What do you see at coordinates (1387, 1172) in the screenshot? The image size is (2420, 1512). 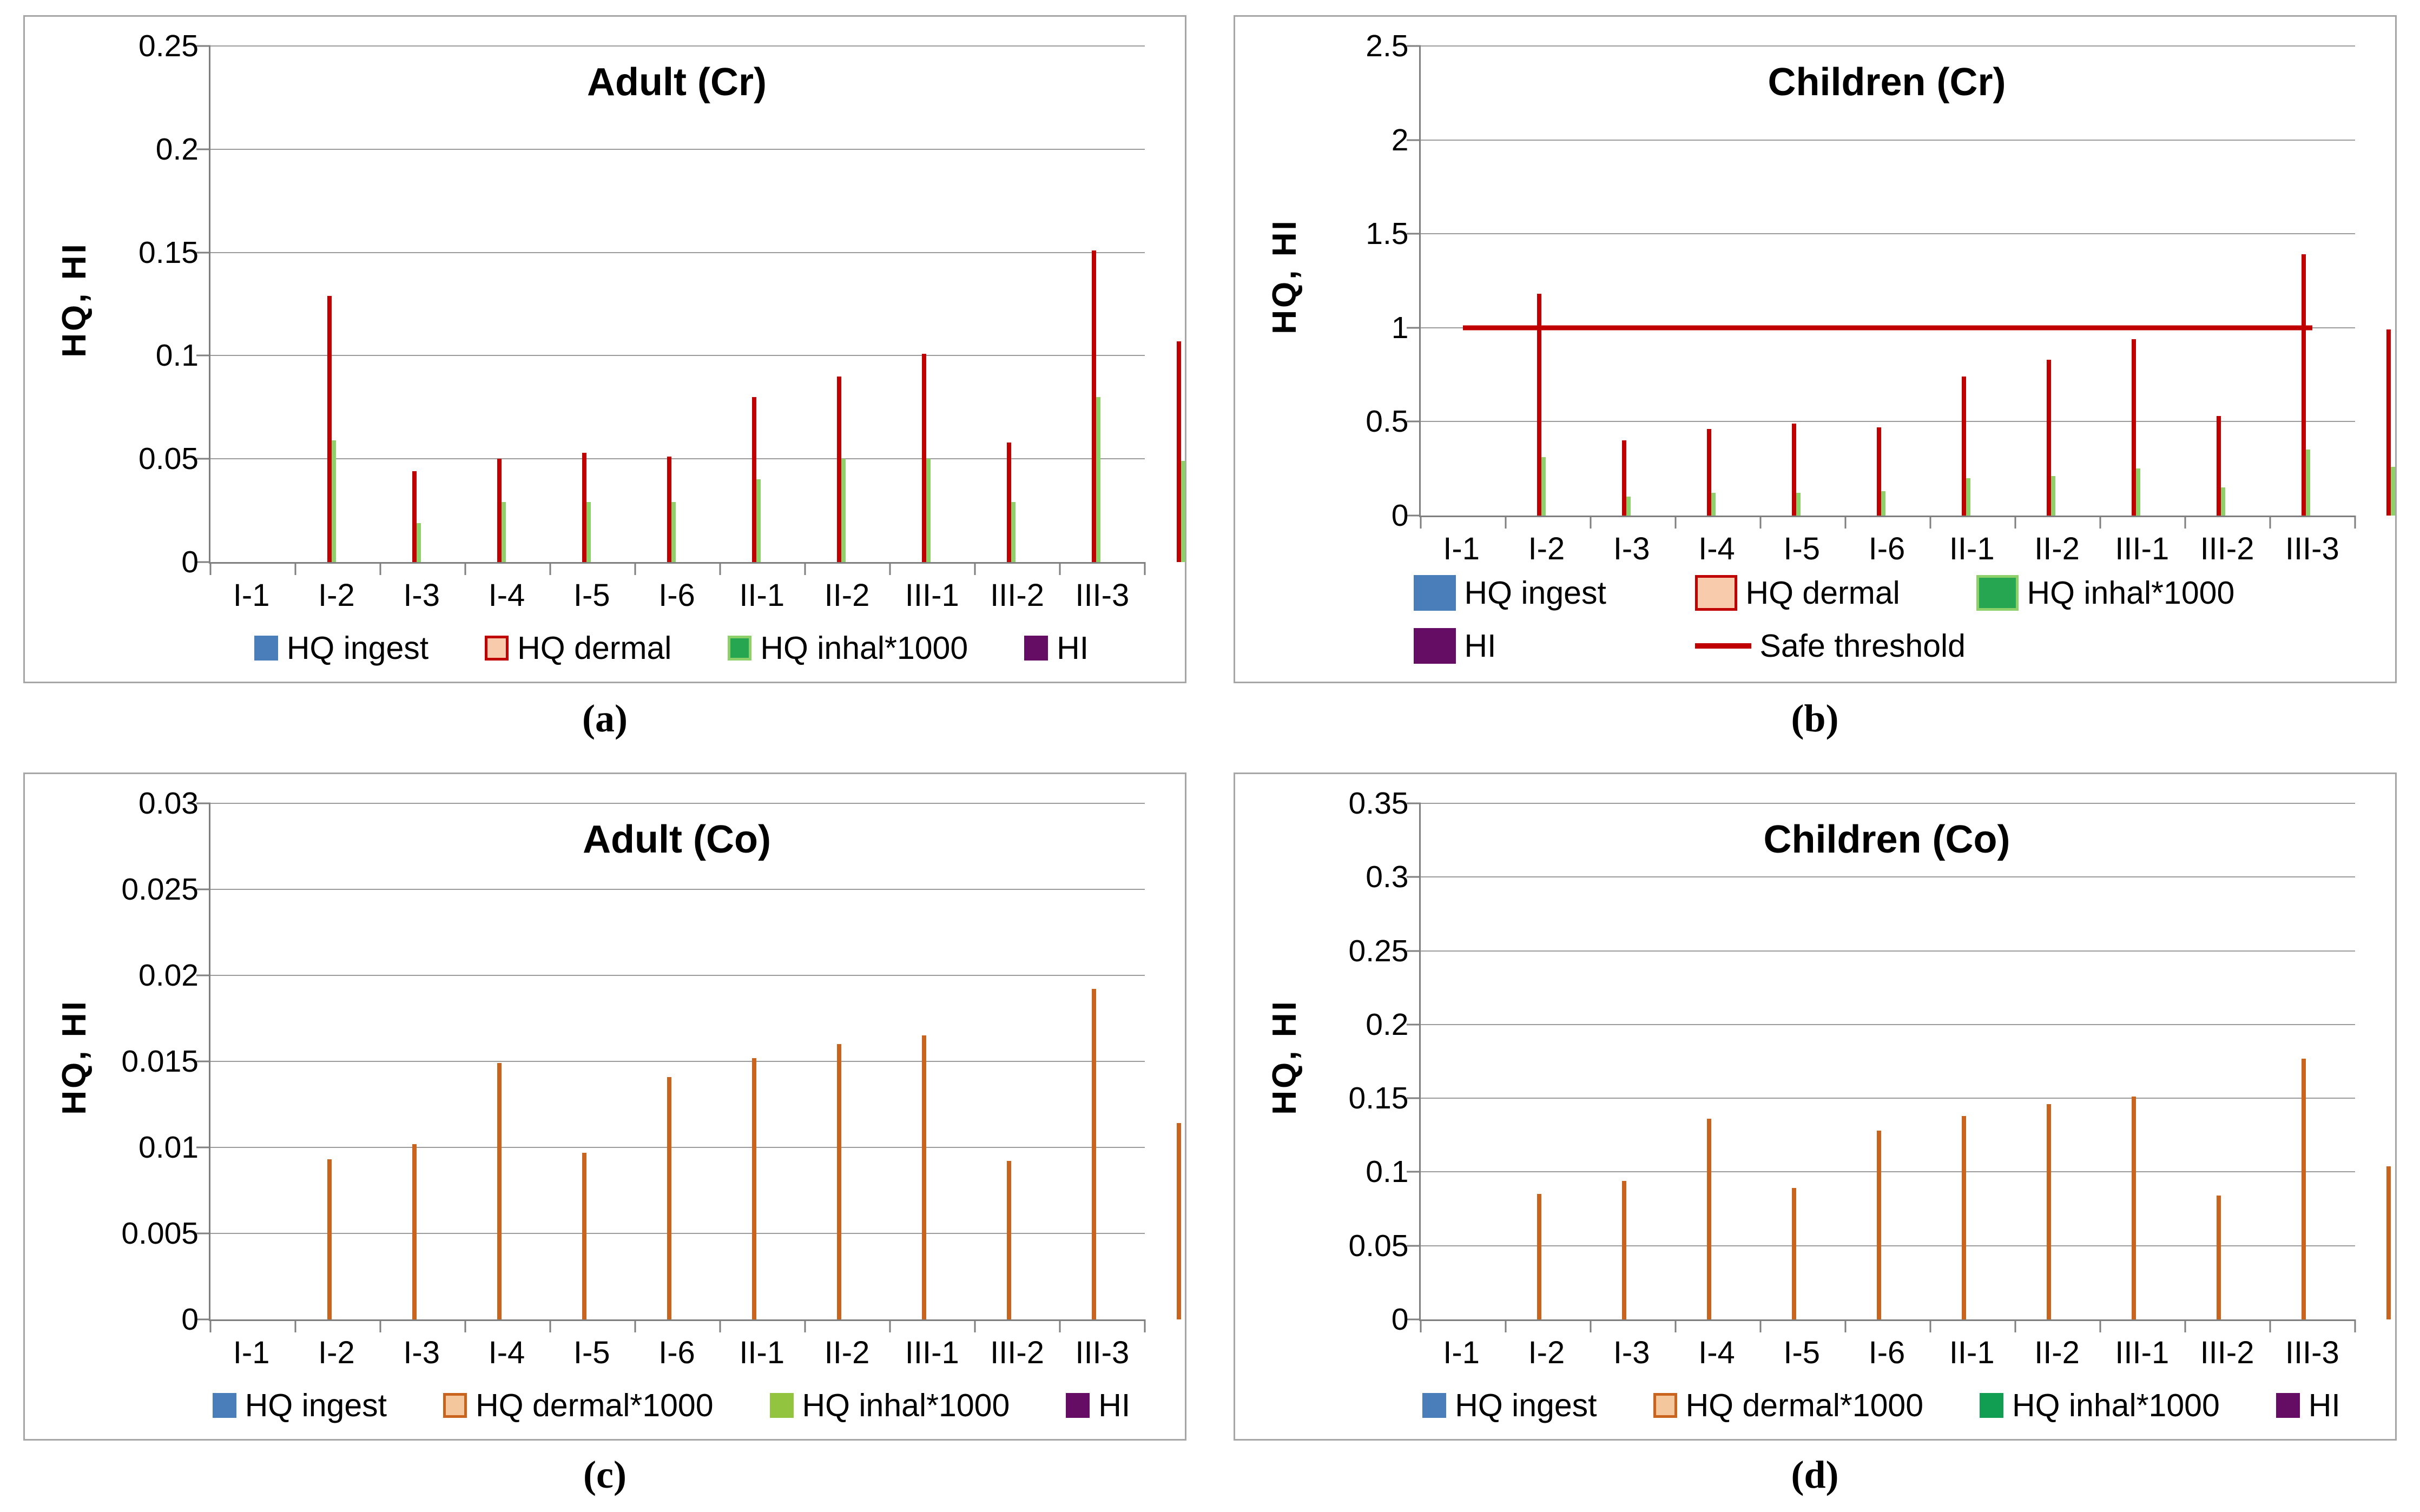 I see `y-tick-label: 0.1` at bounding box center [1387, 1172].